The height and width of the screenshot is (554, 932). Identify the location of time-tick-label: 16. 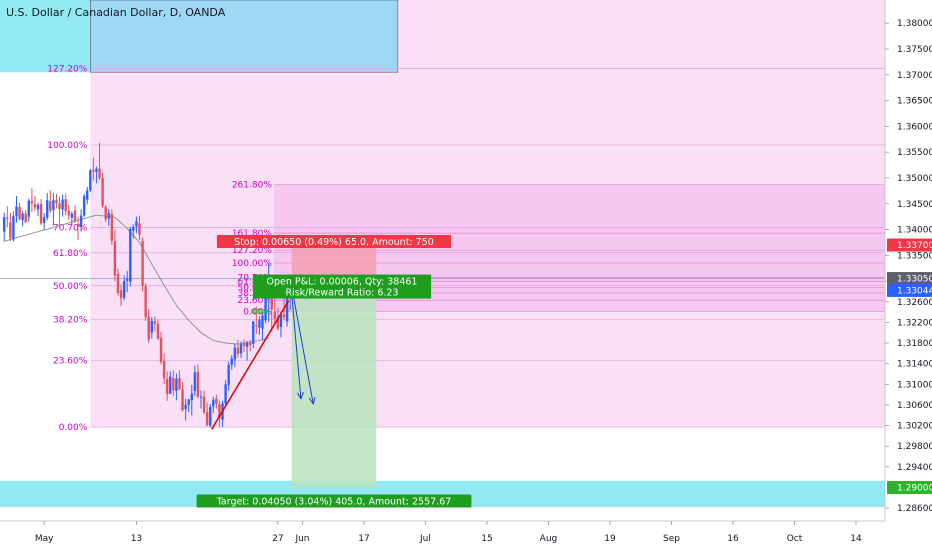
(733, 539).